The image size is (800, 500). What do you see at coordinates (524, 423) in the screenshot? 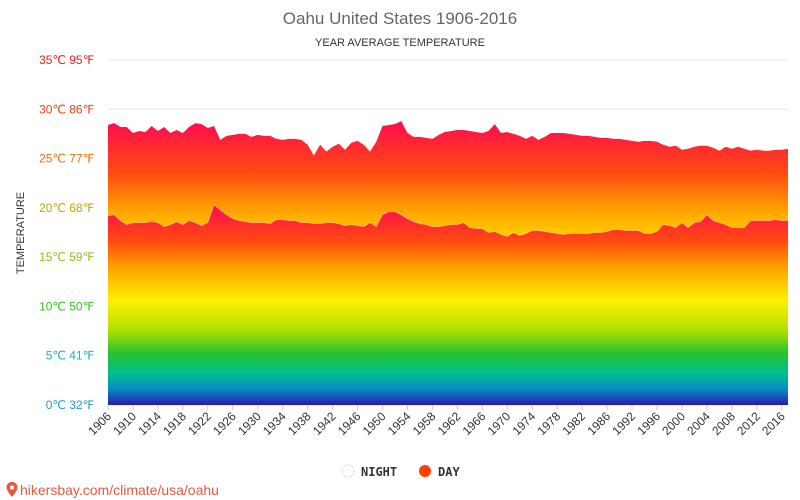
I see `x-tick-label: 1974` at bounding box center [524, 423].